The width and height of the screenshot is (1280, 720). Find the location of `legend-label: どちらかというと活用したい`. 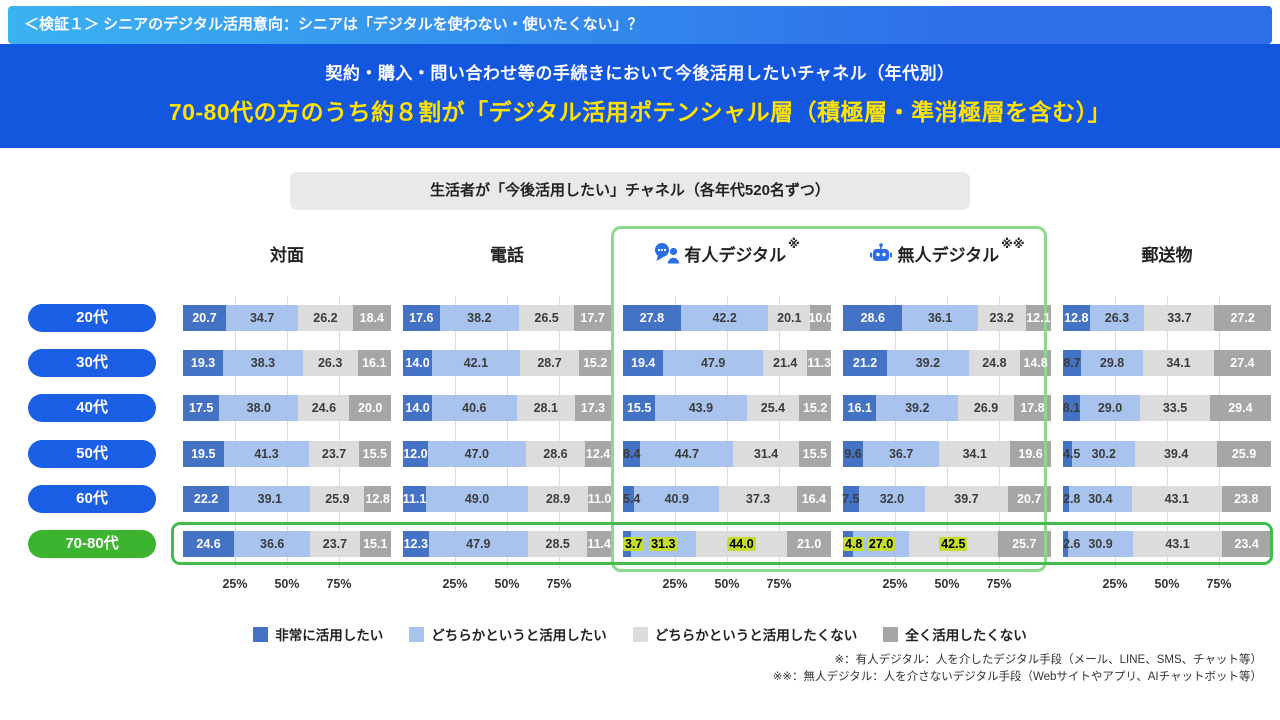

legend-label: どちらかというと活用したい is located at coordinates (519, 635).